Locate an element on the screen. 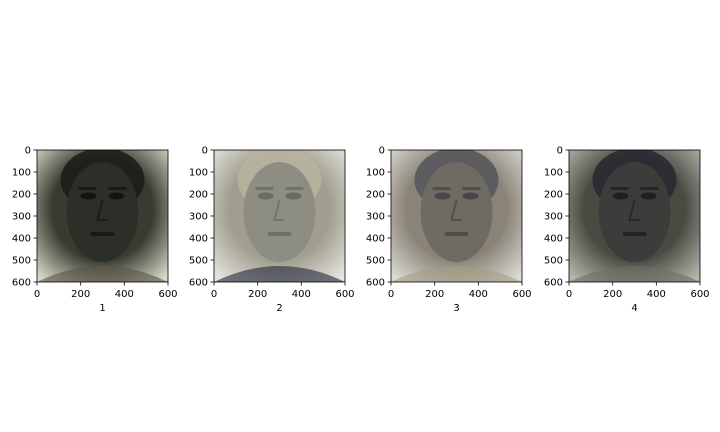 This screenshot has height=432, width=720. subplot-caption: 4 is located at coordinates (634, 308).